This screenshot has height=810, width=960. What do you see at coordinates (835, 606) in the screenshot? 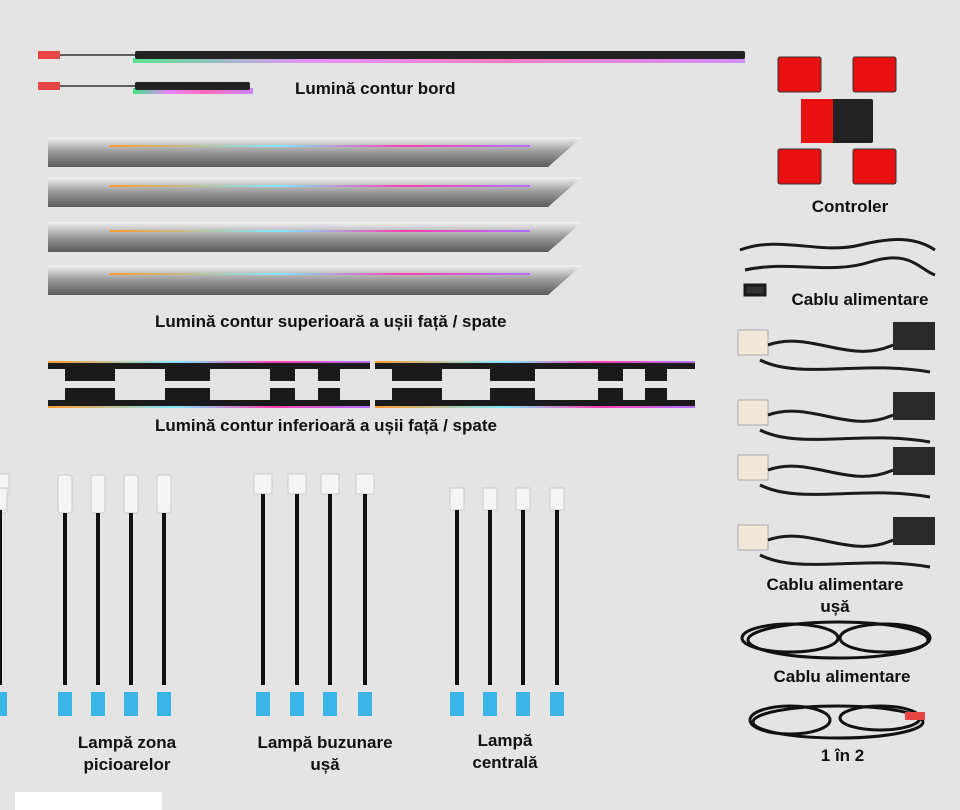
I see `label-door-power-line2: ușă` at bounding box center [835, 606].